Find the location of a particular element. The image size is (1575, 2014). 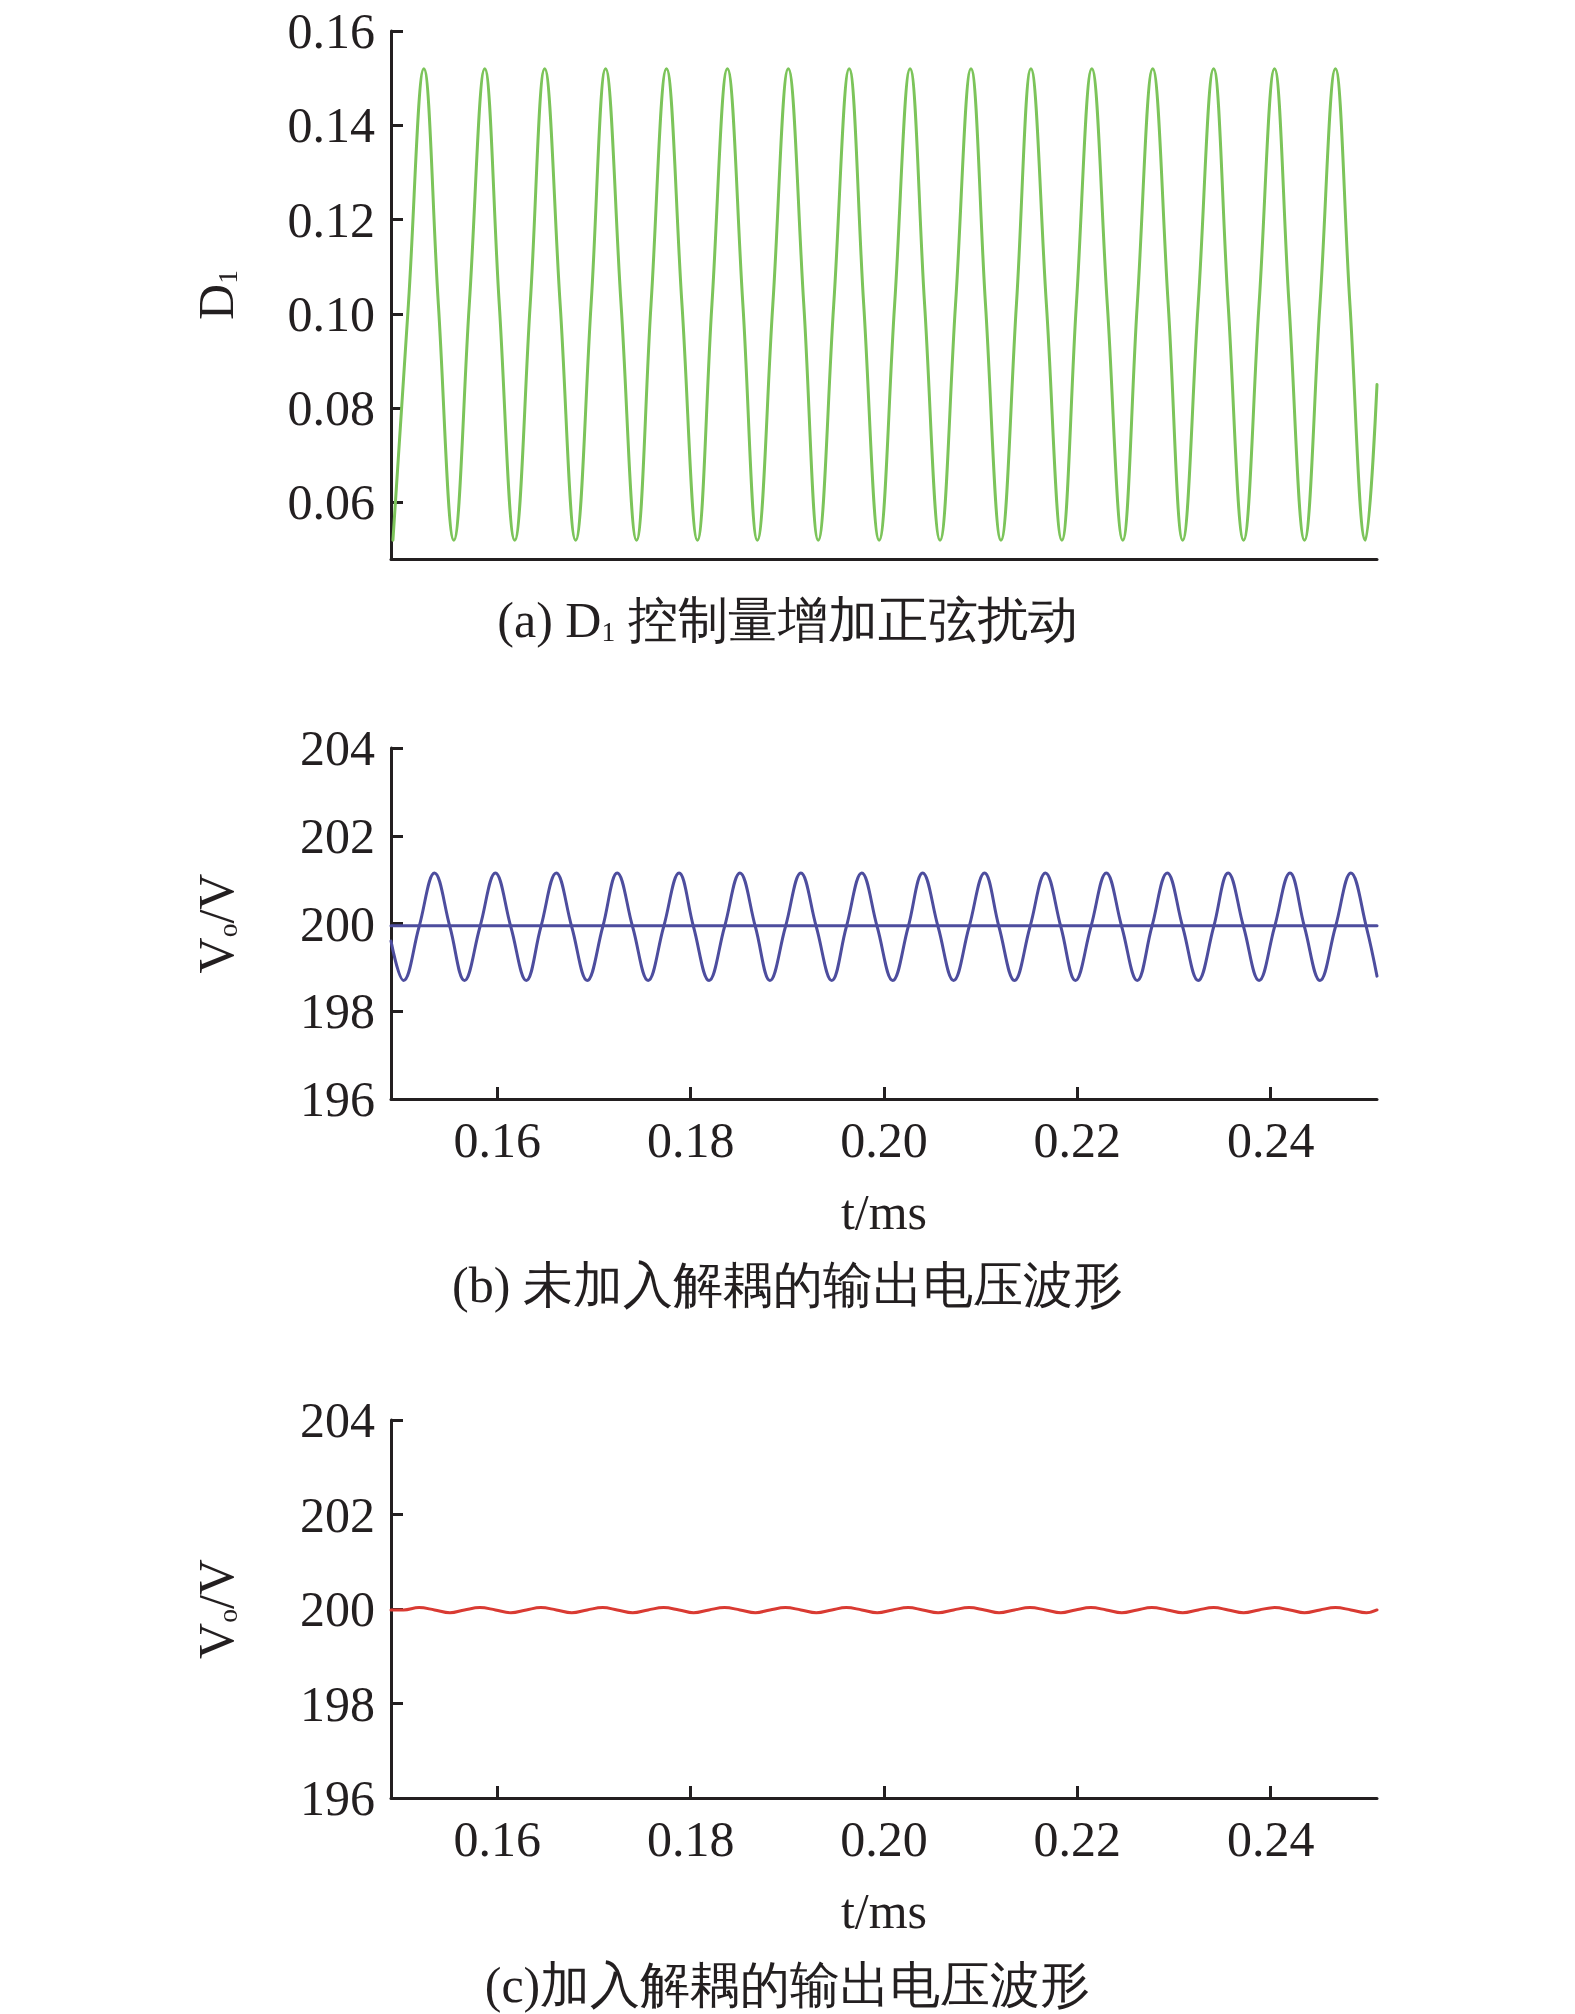

text: (c)加入解耦的输出电压波形 is located at coordinates (787, 1985).